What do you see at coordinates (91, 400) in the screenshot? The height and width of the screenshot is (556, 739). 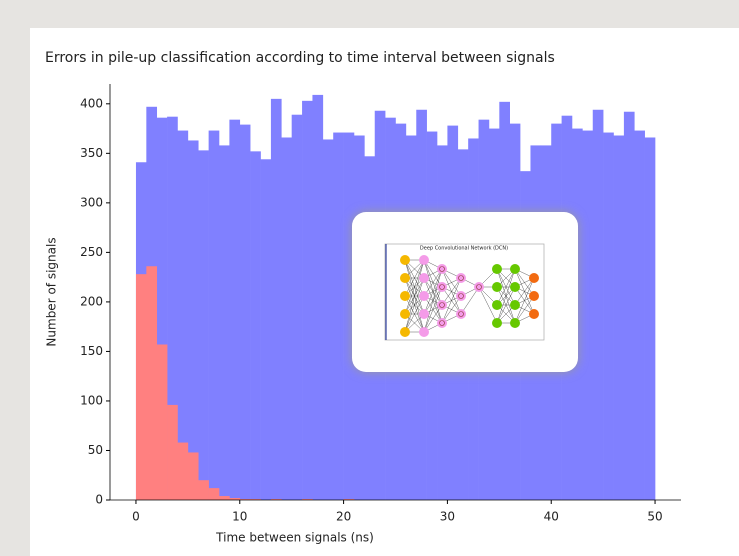 I see `y-tick-label: 100` at bounding box center [91, 400].